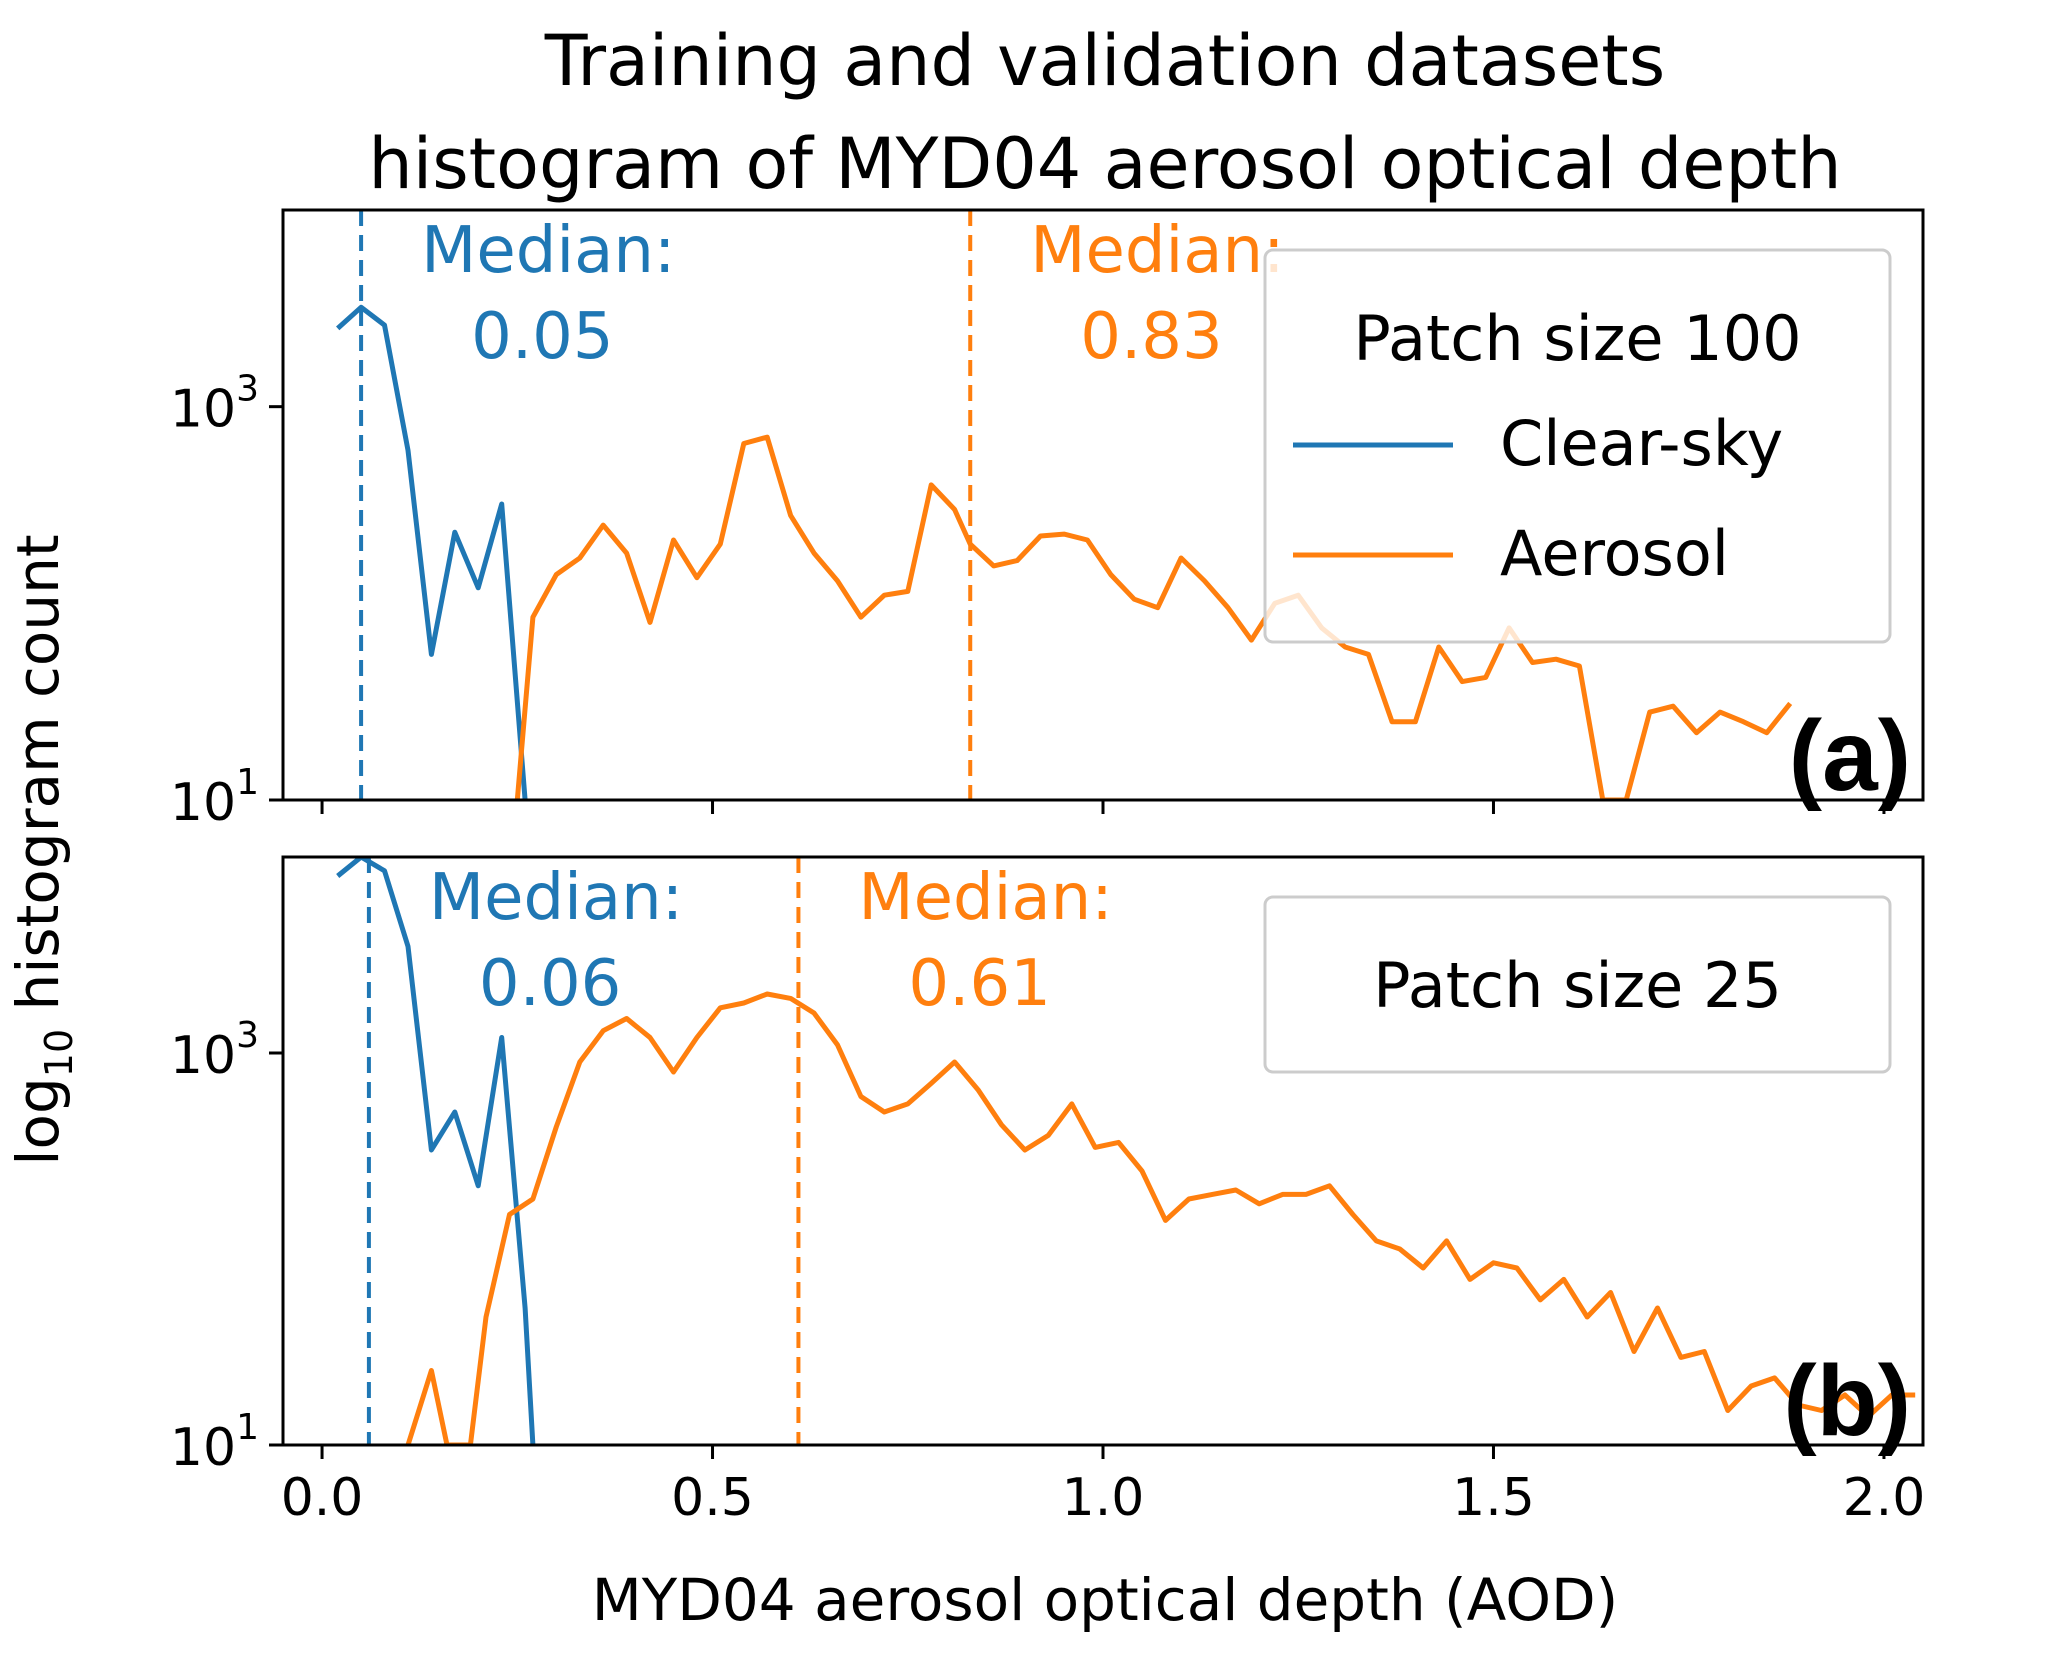  I want to click on x-tick-label: 0.0, so click(322, 1498).